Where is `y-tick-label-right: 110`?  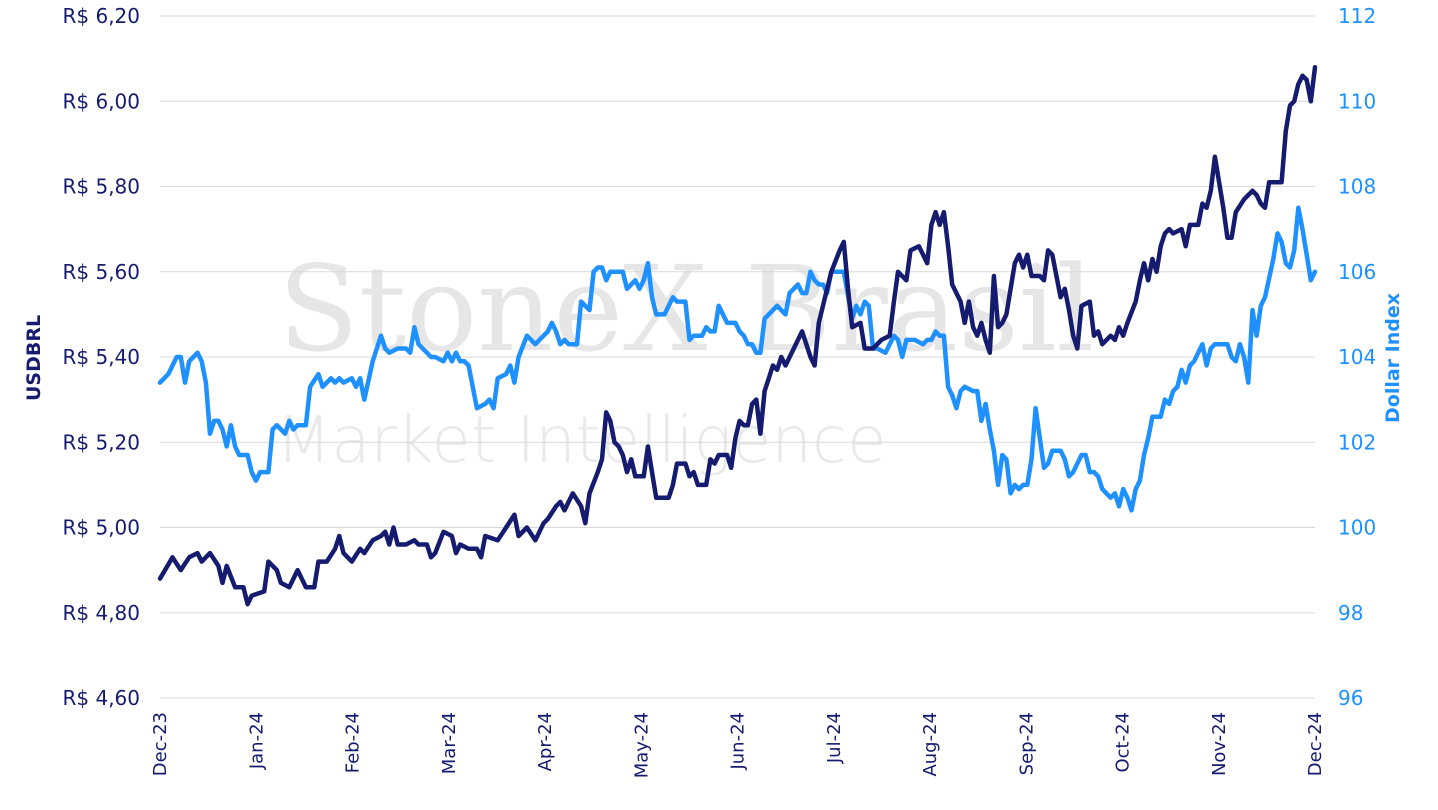
y-tick-label-right: 110 is located at coordinates (1357, 101).